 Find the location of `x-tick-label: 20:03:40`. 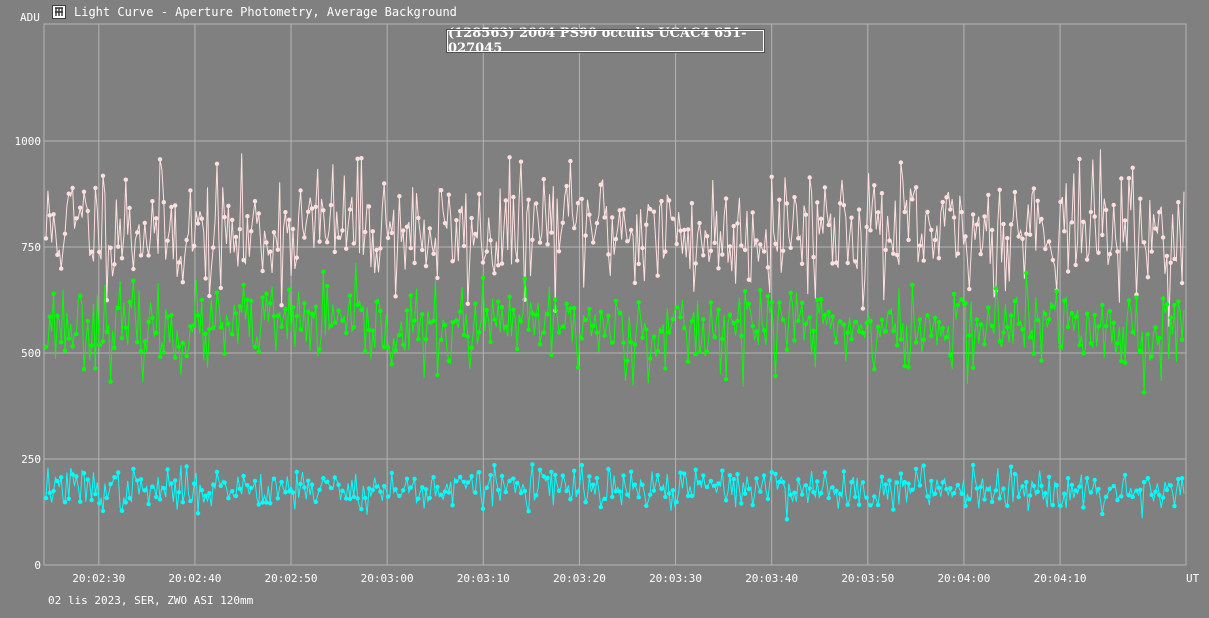

x-tick-label: 20:03:40 is located at coordinates (771, 578).